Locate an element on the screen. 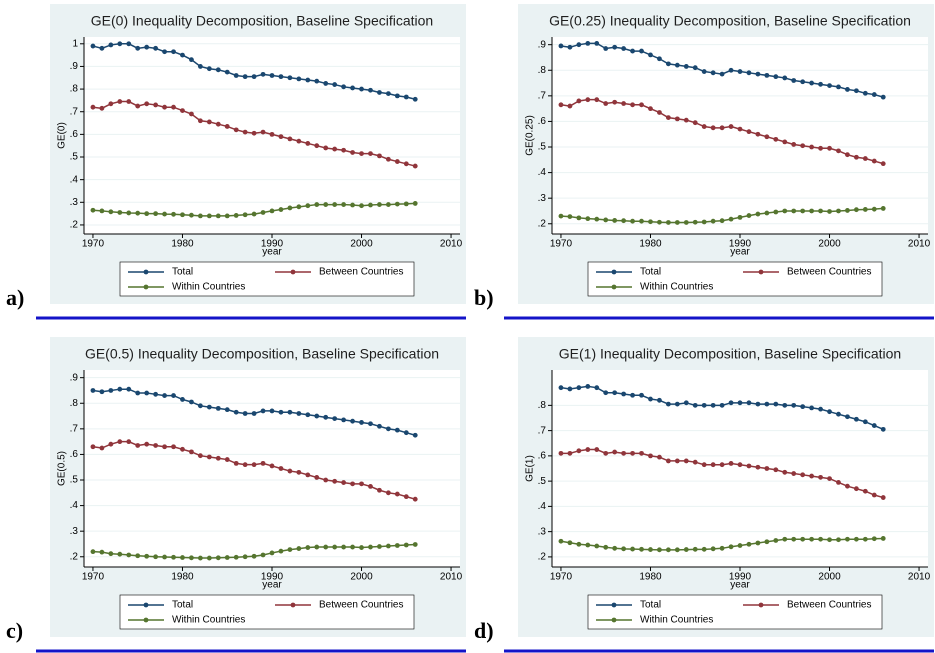 This screenshot has width=935, height=653. y-tick-label: .9 is located at coordinates (74, 377).